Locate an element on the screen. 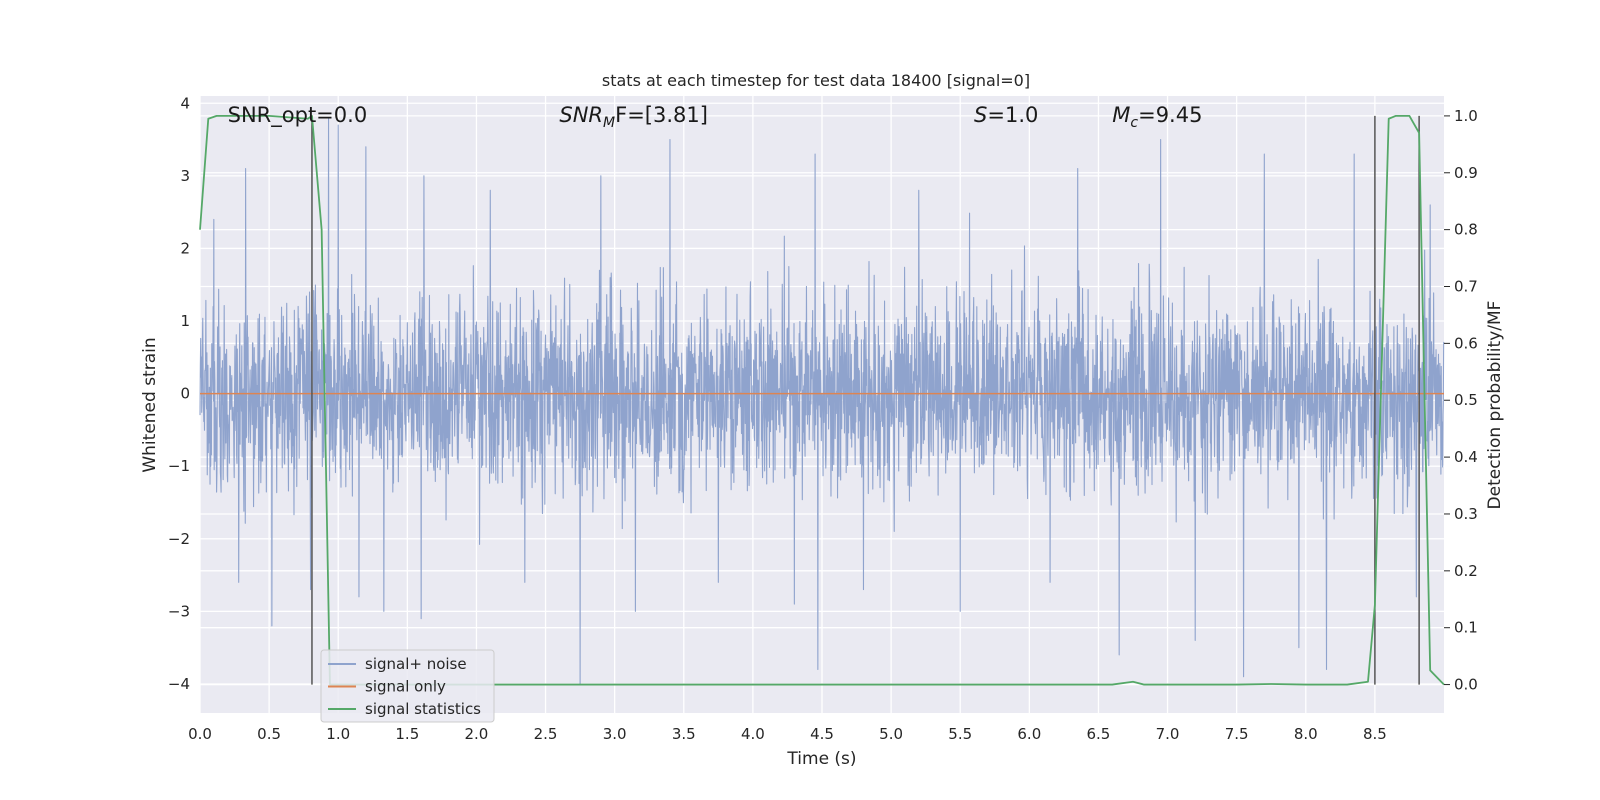 This screenshot has height=800, width=1600. y-tick-label-0: 4 is located at coordinates (185, 103).